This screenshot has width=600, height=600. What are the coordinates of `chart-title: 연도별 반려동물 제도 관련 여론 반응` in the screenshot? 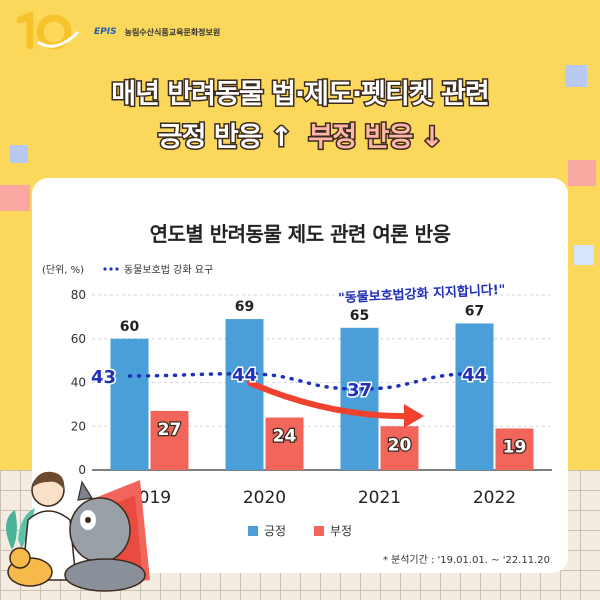 It's located at (300, 234).